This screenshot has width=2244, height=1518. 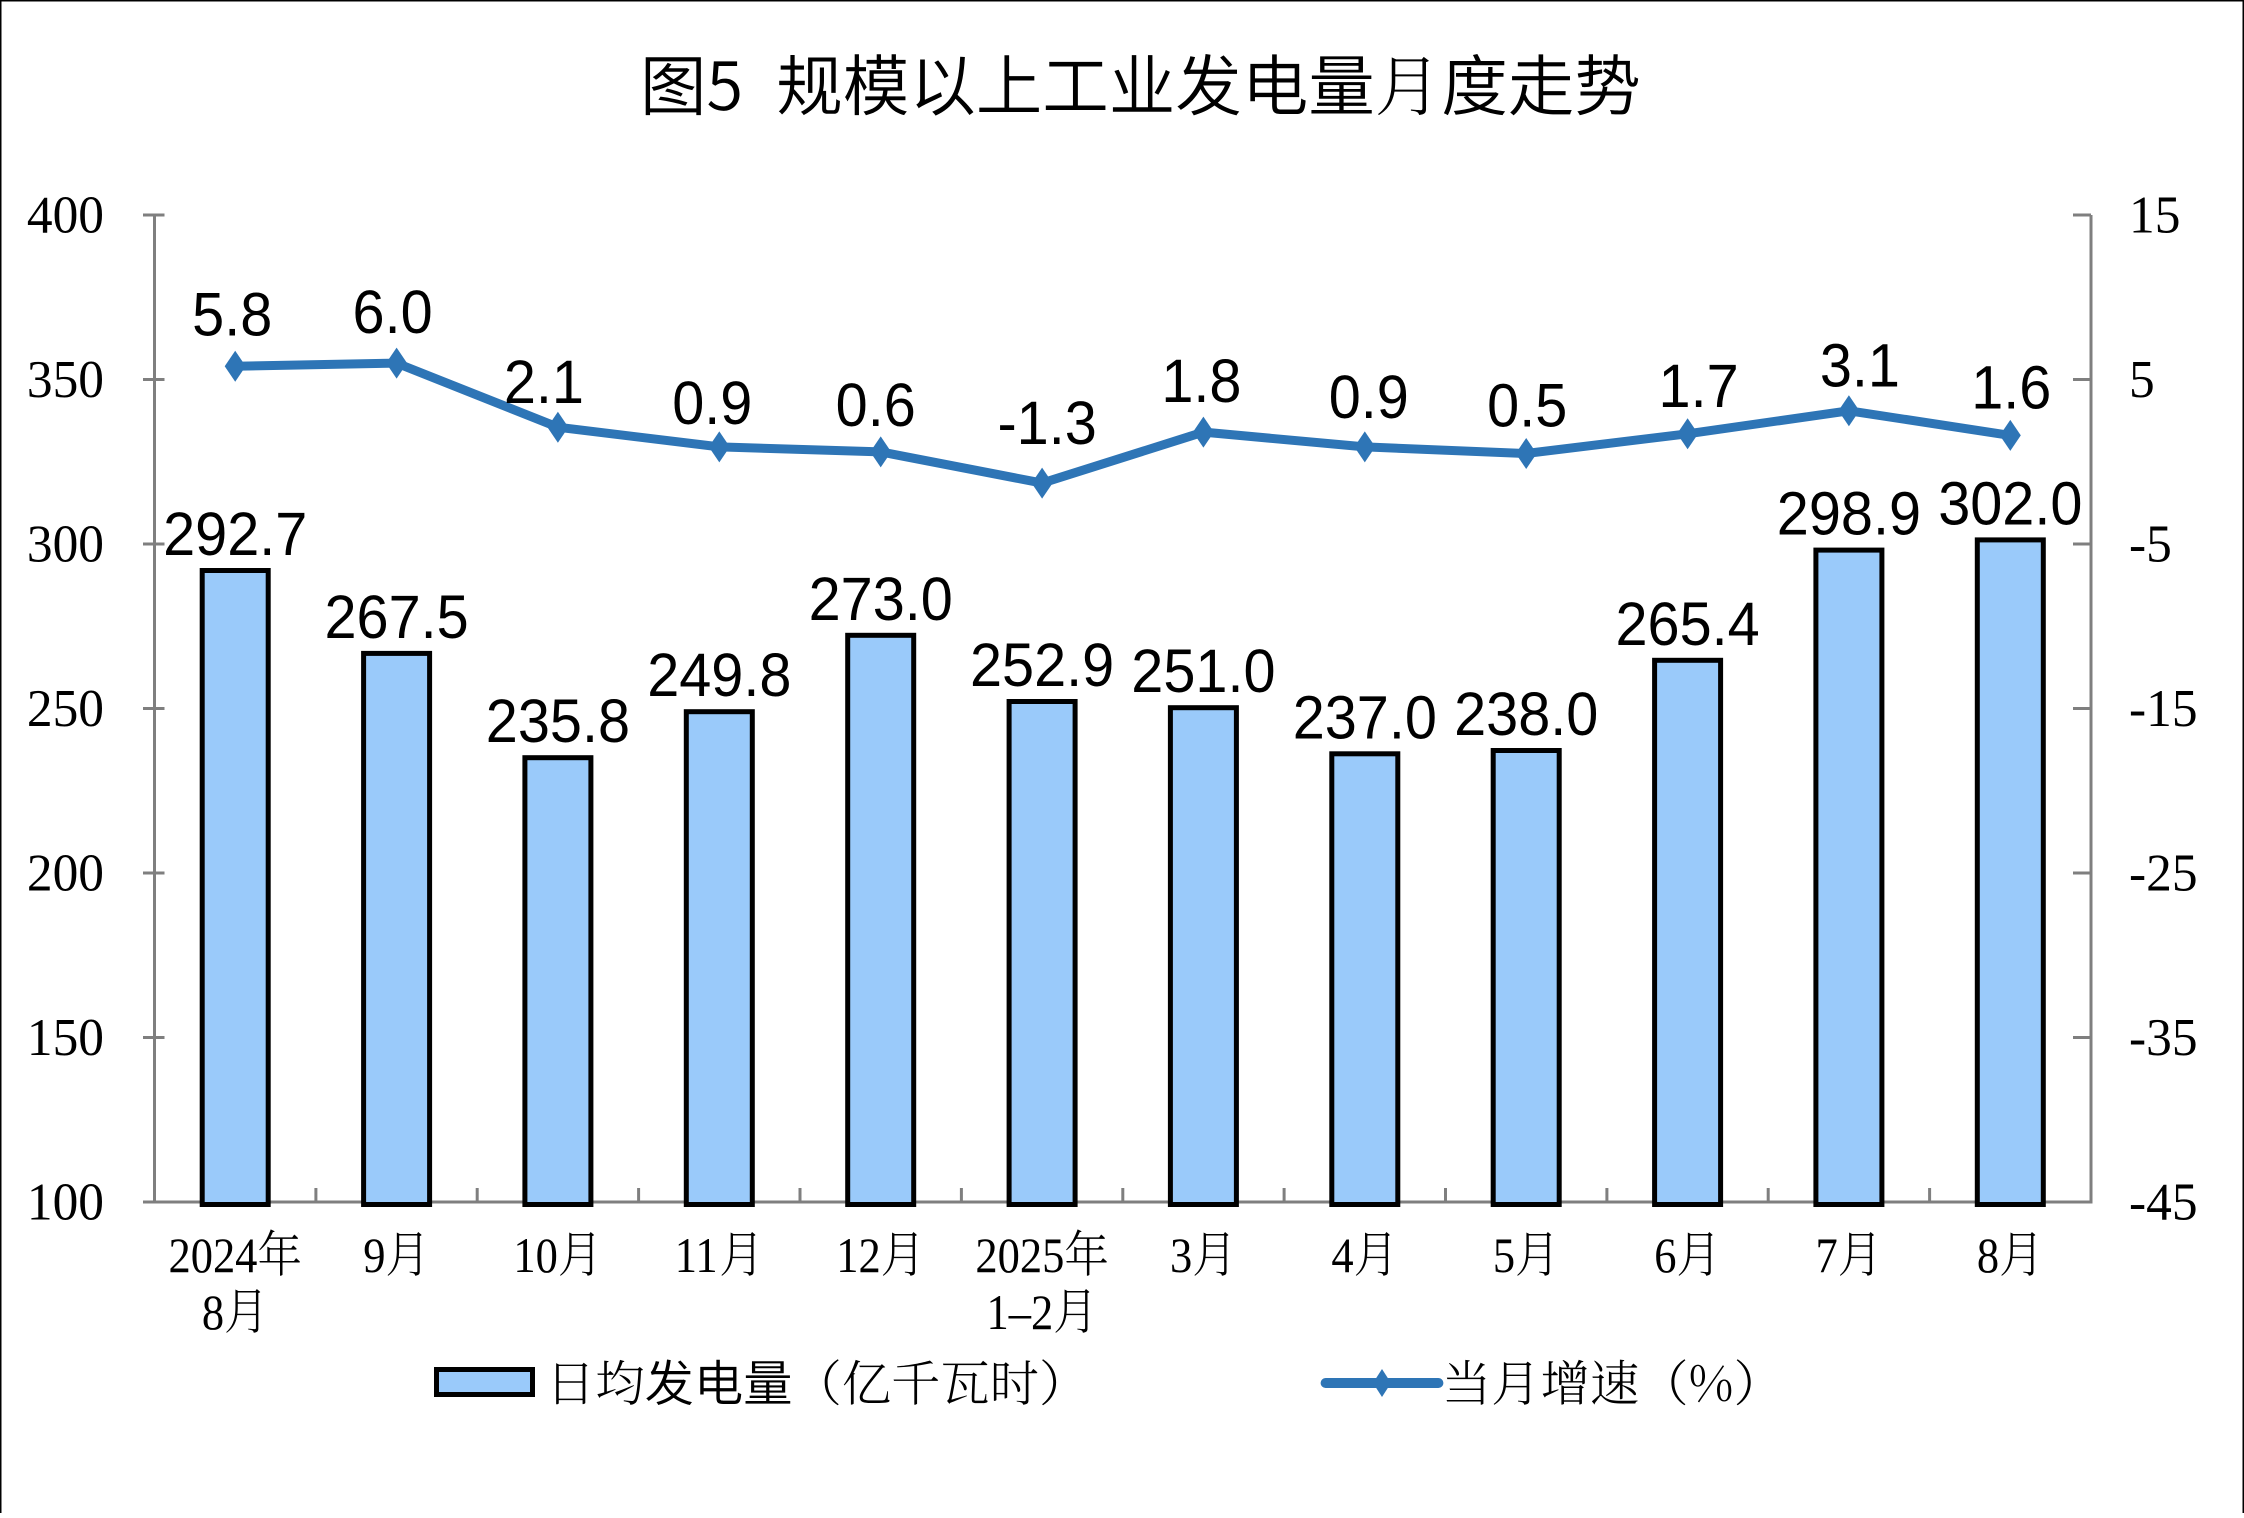 What do you see at coordinates (1181, 1256) in the screenshot?
I see `svg-text: 3` at bounding box center [1181, 1256].